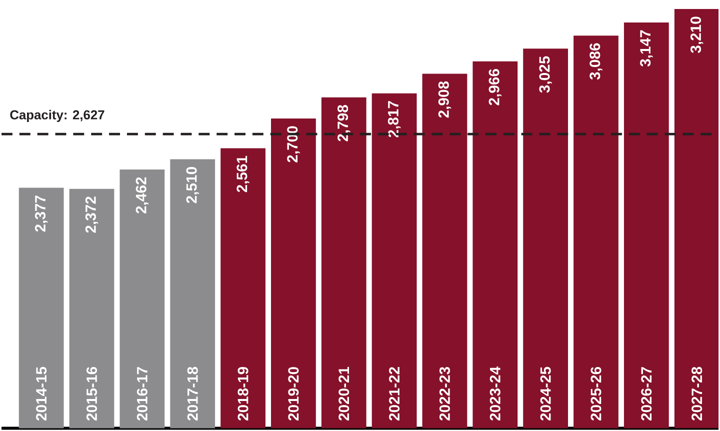 This screenshot has width=720, height=431. I want to click on data-label: 2,377, so click(41, 214).